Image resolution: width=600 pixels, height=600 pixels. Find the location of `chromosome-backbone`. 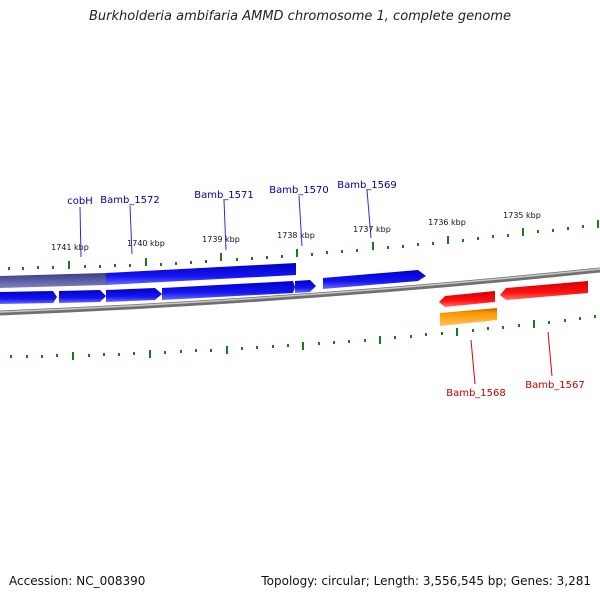

chromosome-backbone is located at coordinates (300, 291).